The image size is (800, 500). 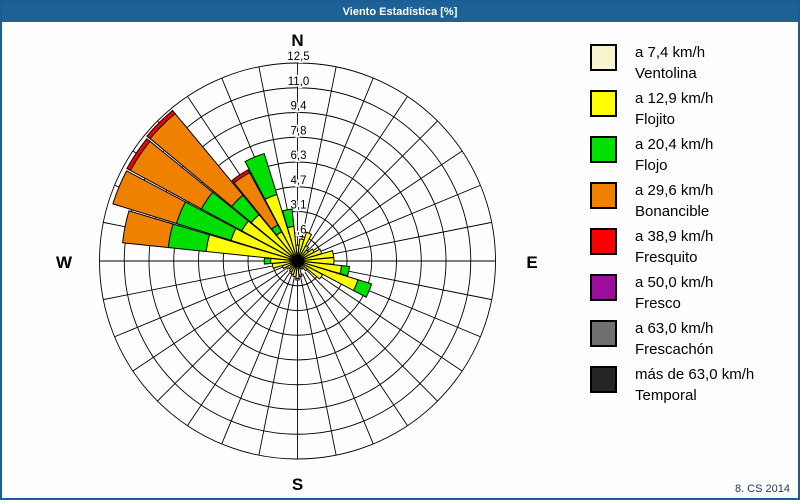 I want to click on legend-item: a 50,0 km/h Fresco, so click(x=692, y=295).